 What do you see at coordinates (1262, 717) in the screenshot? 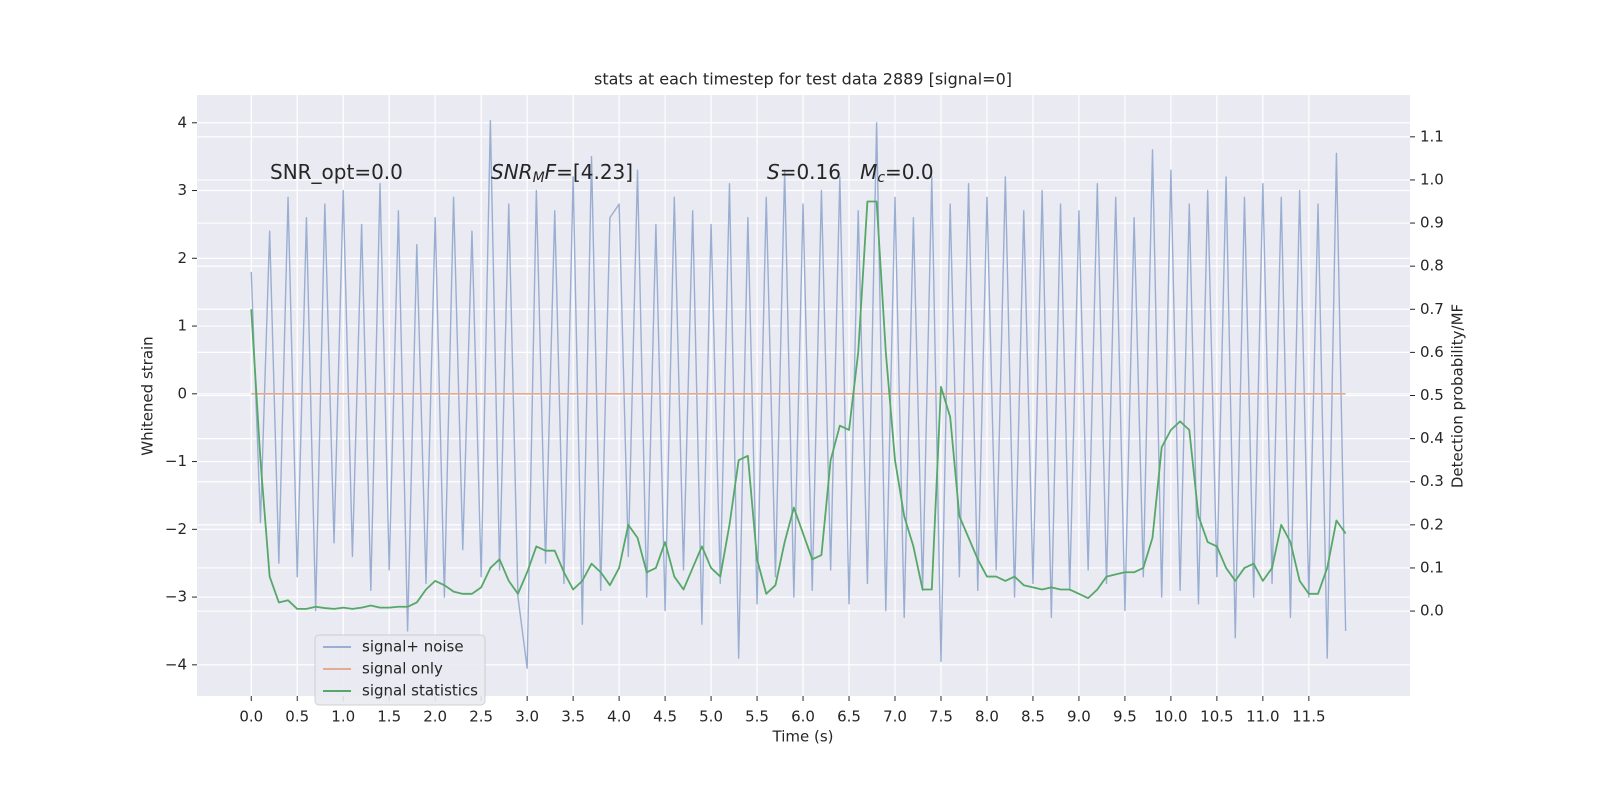
I see `x-tick-label: 11.0` at bounding box center [1262, 717].